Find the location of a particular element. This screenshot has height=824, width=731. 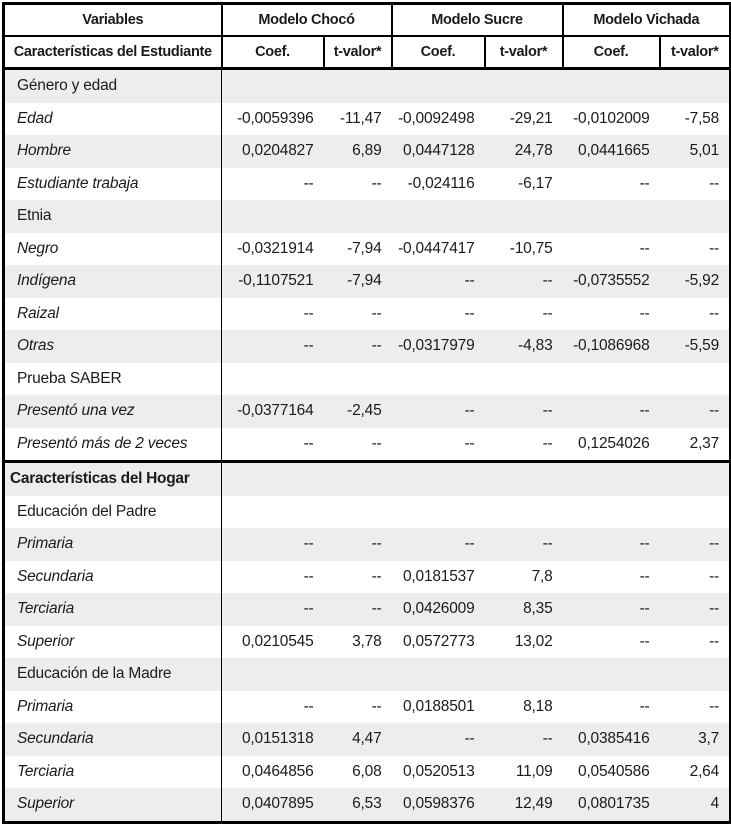

coef-value: 0,0210545 is located at coordinates (278, 641).